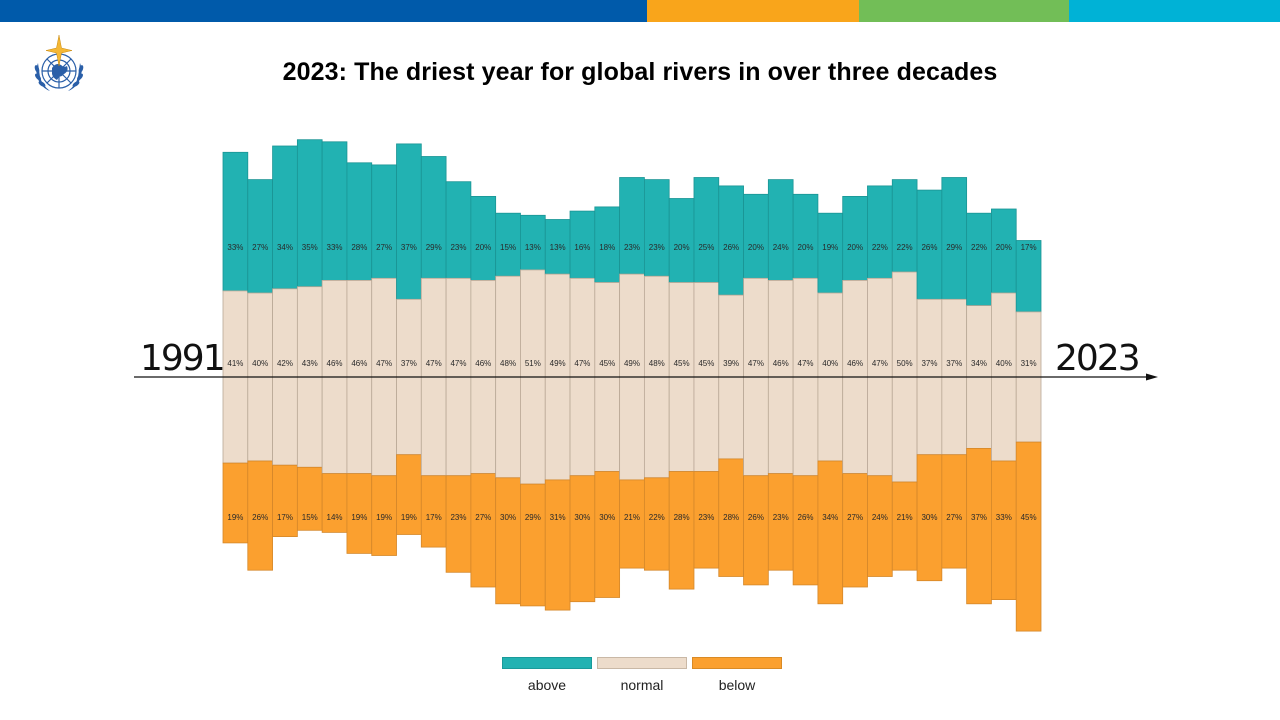 The height and width of the screenshot is (720, 1280). Describe the element at coordinates (582, 244) in the screenshot. I see `bar-above-2005` at that location.